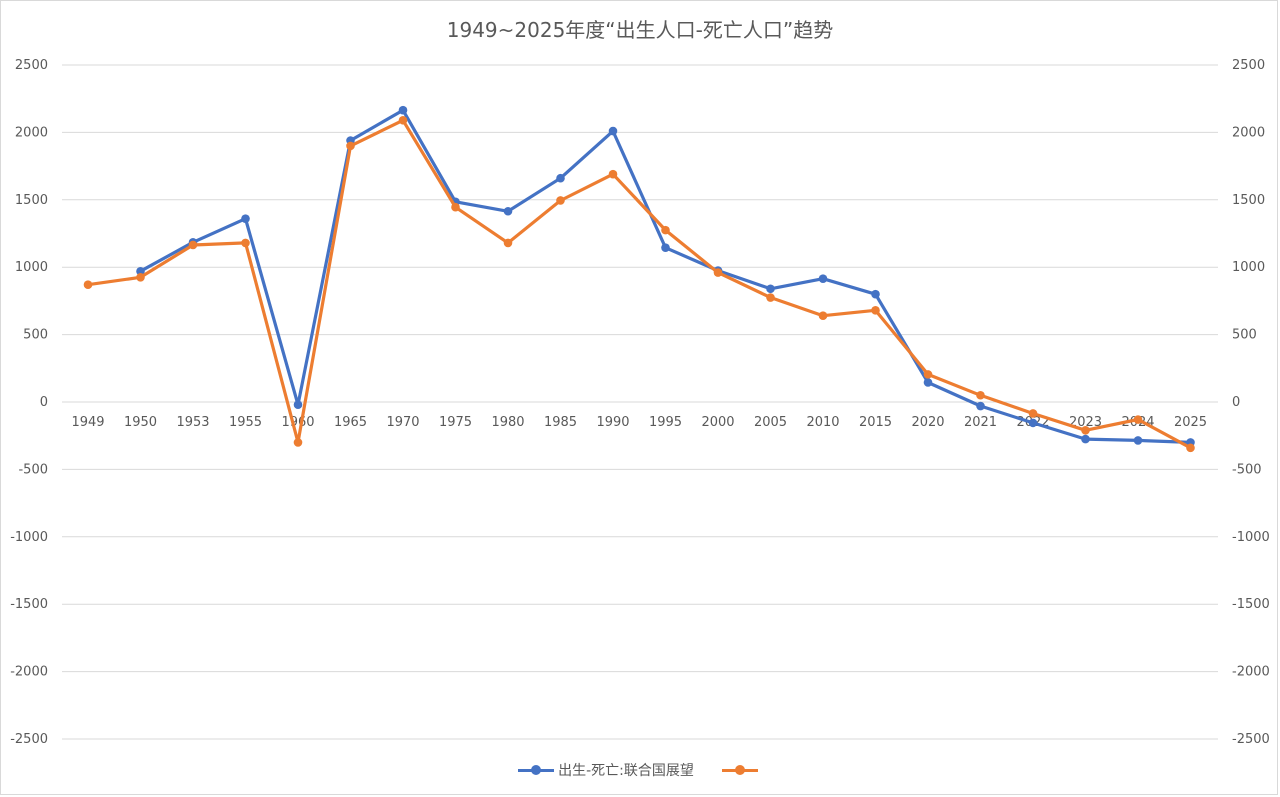  What do you see at coordinates (1248, 200) in the screenshot?
I see `y-tick-label-right: 1500` at bounding box center [1248, 200].